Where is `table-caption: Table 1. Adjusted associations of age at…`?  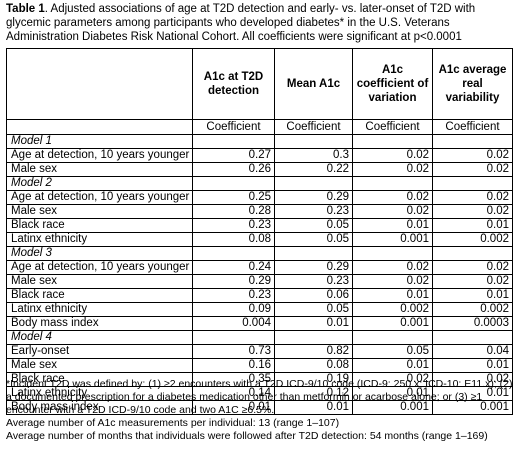 table-caption: Table 1. Adjusted associations of age at… is located at coordinates (260, 23).